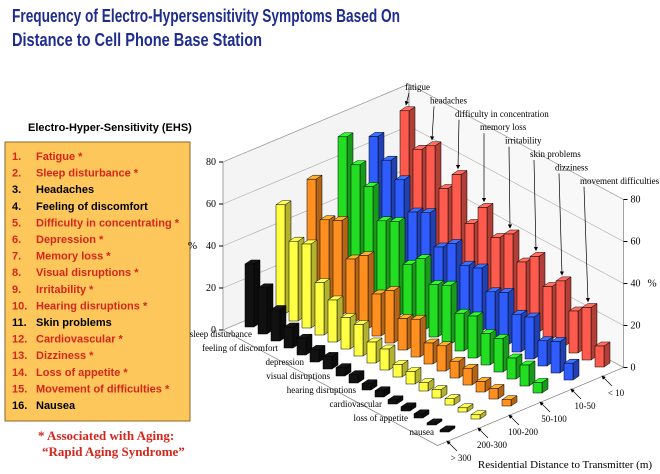 This screenshot has height=474, width=660. Describe the element at coordinates (92, 306) in the screenshot. I see `item-text: Hearing disruptions *` at that location.